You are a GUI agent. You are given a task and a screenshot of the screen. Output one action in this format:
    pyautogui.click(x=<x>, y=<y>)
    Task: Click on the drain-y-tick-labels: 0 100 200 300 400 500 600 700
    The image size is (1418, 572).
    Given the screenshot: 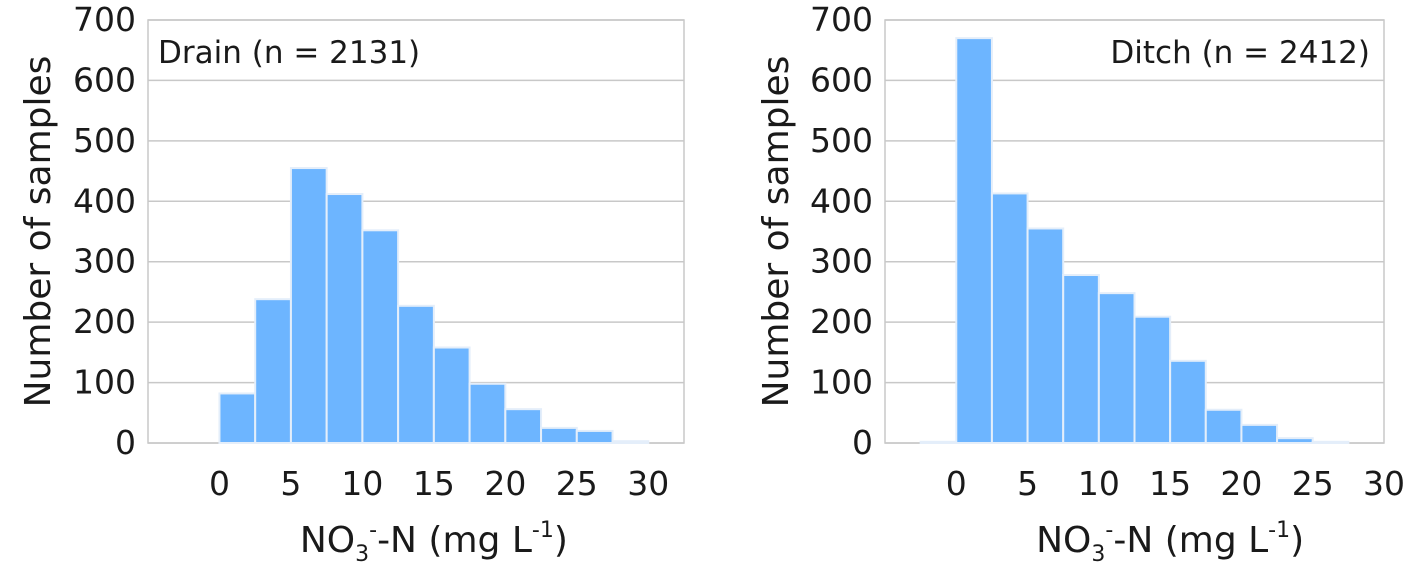 What is the action you would take?
    pyautogui.click(x=104, y=231)
    